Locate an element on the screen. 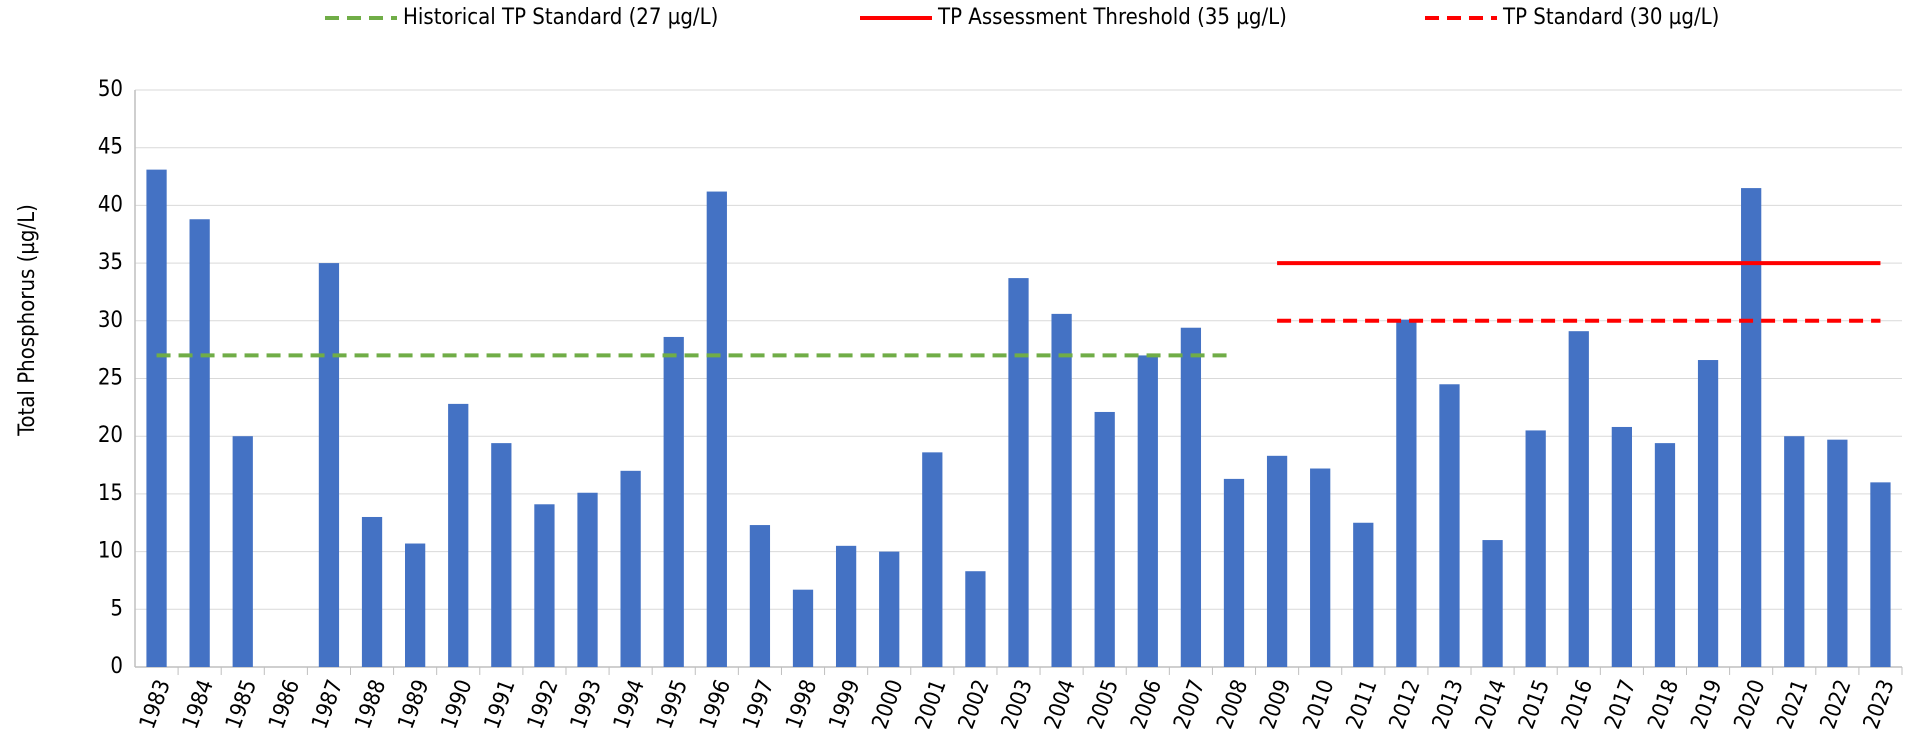 The width and height of the screenshot is (1908, 751). x-tick-label: 1992 is located at coordinates (543, 705).